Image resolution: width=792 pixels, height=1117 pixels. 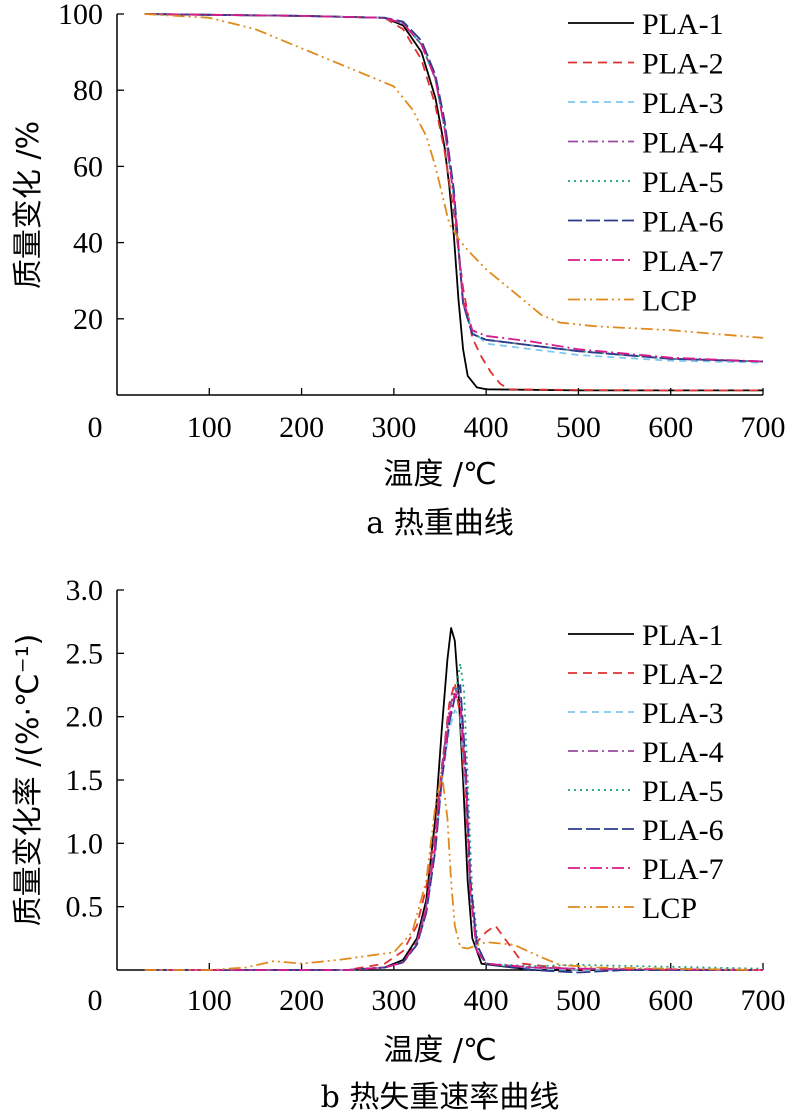 What do you see at coordinates (85, 780) in the screenshot?
I see `y-tick-label: 1.5` at bounding box center [85, 780].